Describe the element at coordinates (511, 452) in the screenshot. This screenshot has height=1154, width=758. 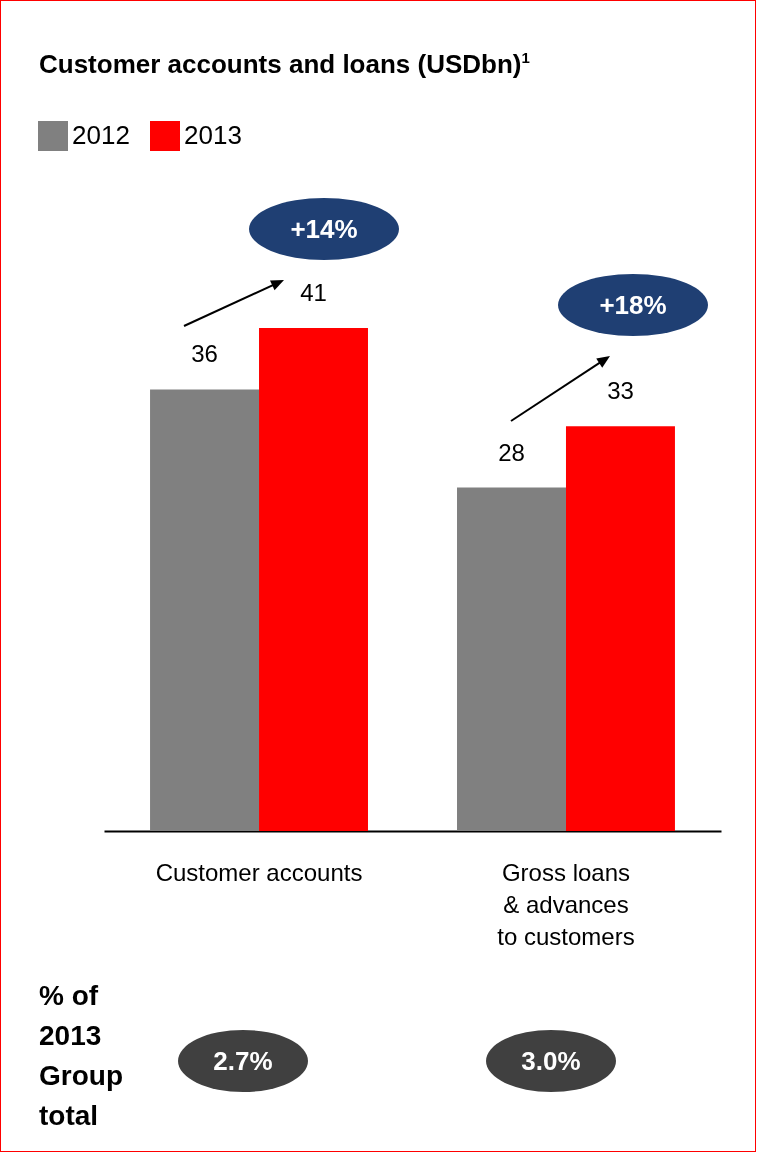
I see `data-label: 28` at that location.